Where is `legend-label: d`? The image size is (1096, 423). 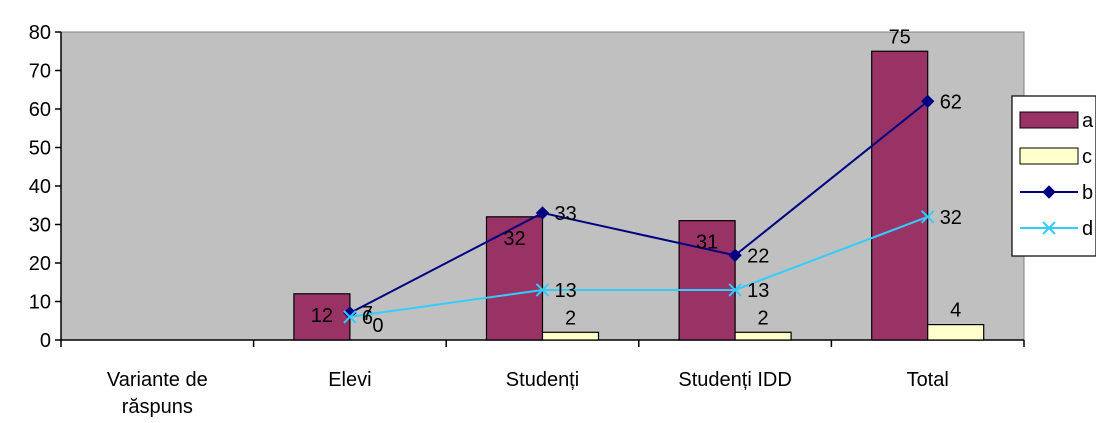 legend-label: d is located at coordinates (1087, 229).